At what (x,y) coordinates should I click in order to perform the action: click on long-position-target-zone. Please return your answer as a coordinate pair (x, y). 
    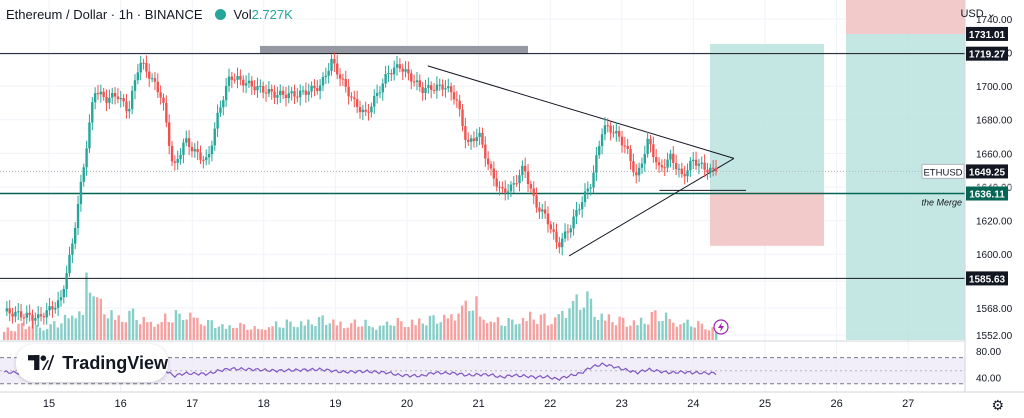
    Looking at the image, I should click on (767, 118).